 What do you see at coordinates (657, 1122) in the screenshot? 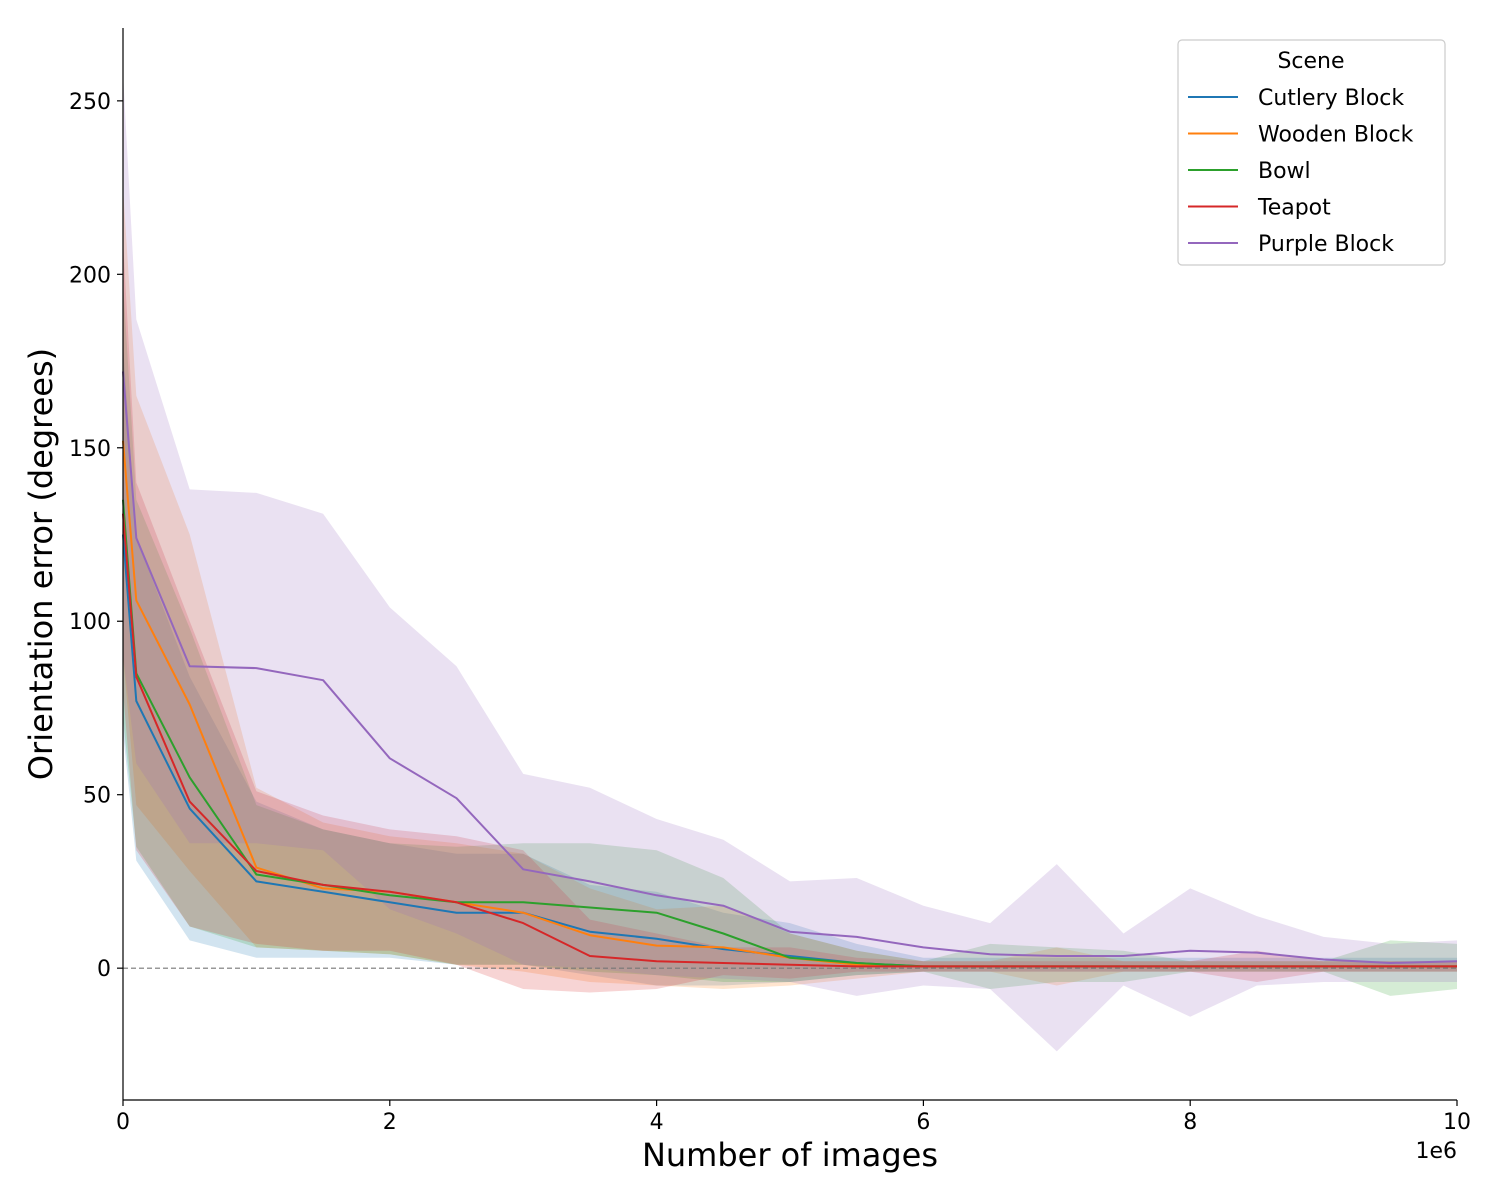
I see `x-tick-label: 4` at bounding box center [657, 1122].